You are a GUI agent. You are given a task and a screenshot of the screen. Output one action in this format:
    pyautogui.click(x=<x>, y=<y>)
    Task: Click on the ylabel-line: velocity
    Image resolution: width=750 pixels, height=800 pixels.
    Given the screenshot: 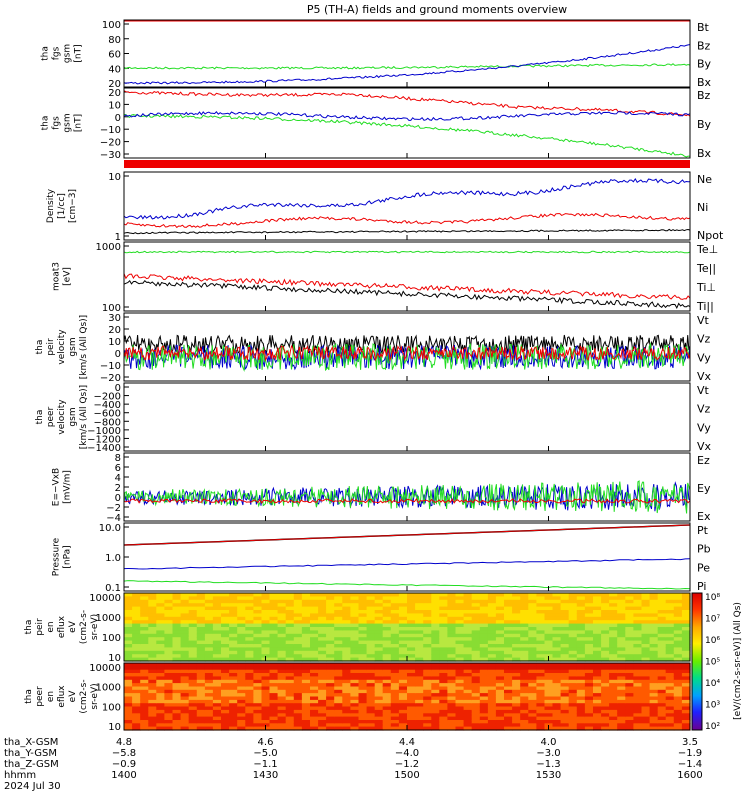 What is the action you would take?
    pyautogui.click(x=62, y=347)
    